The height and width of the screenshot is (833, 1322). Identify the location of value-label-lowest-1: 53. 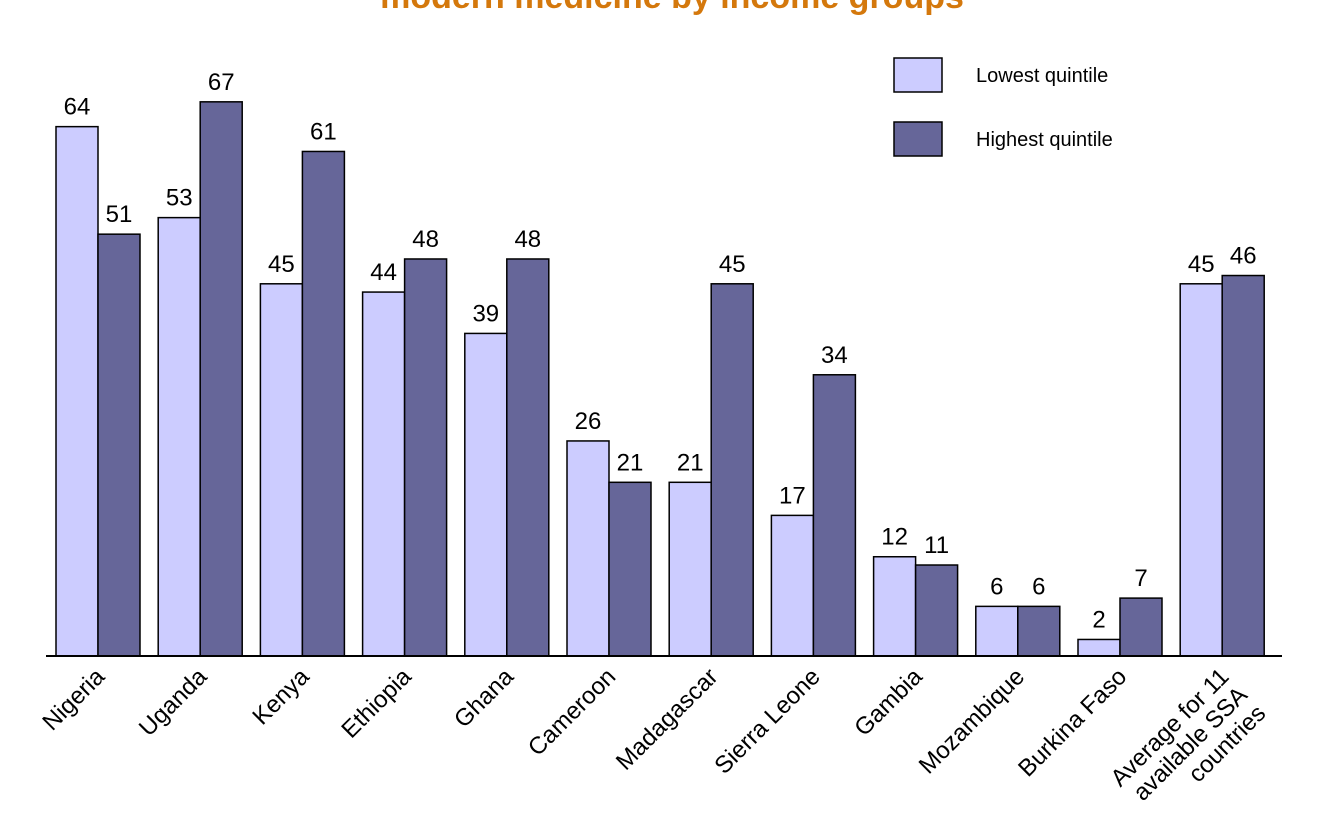
(179, 198).